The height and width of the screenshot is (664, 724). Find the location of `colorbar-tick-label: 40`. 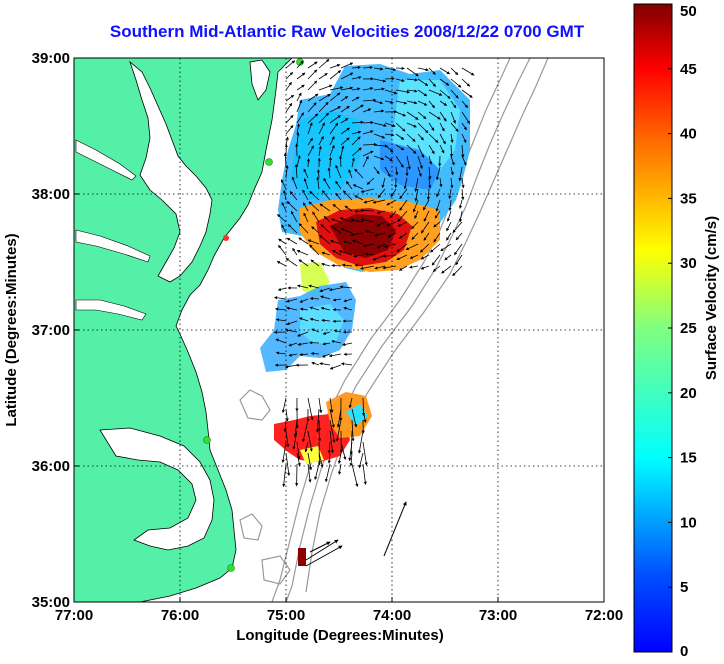

colorbar-tick-label: 40 is located at coordinates (688, 134).